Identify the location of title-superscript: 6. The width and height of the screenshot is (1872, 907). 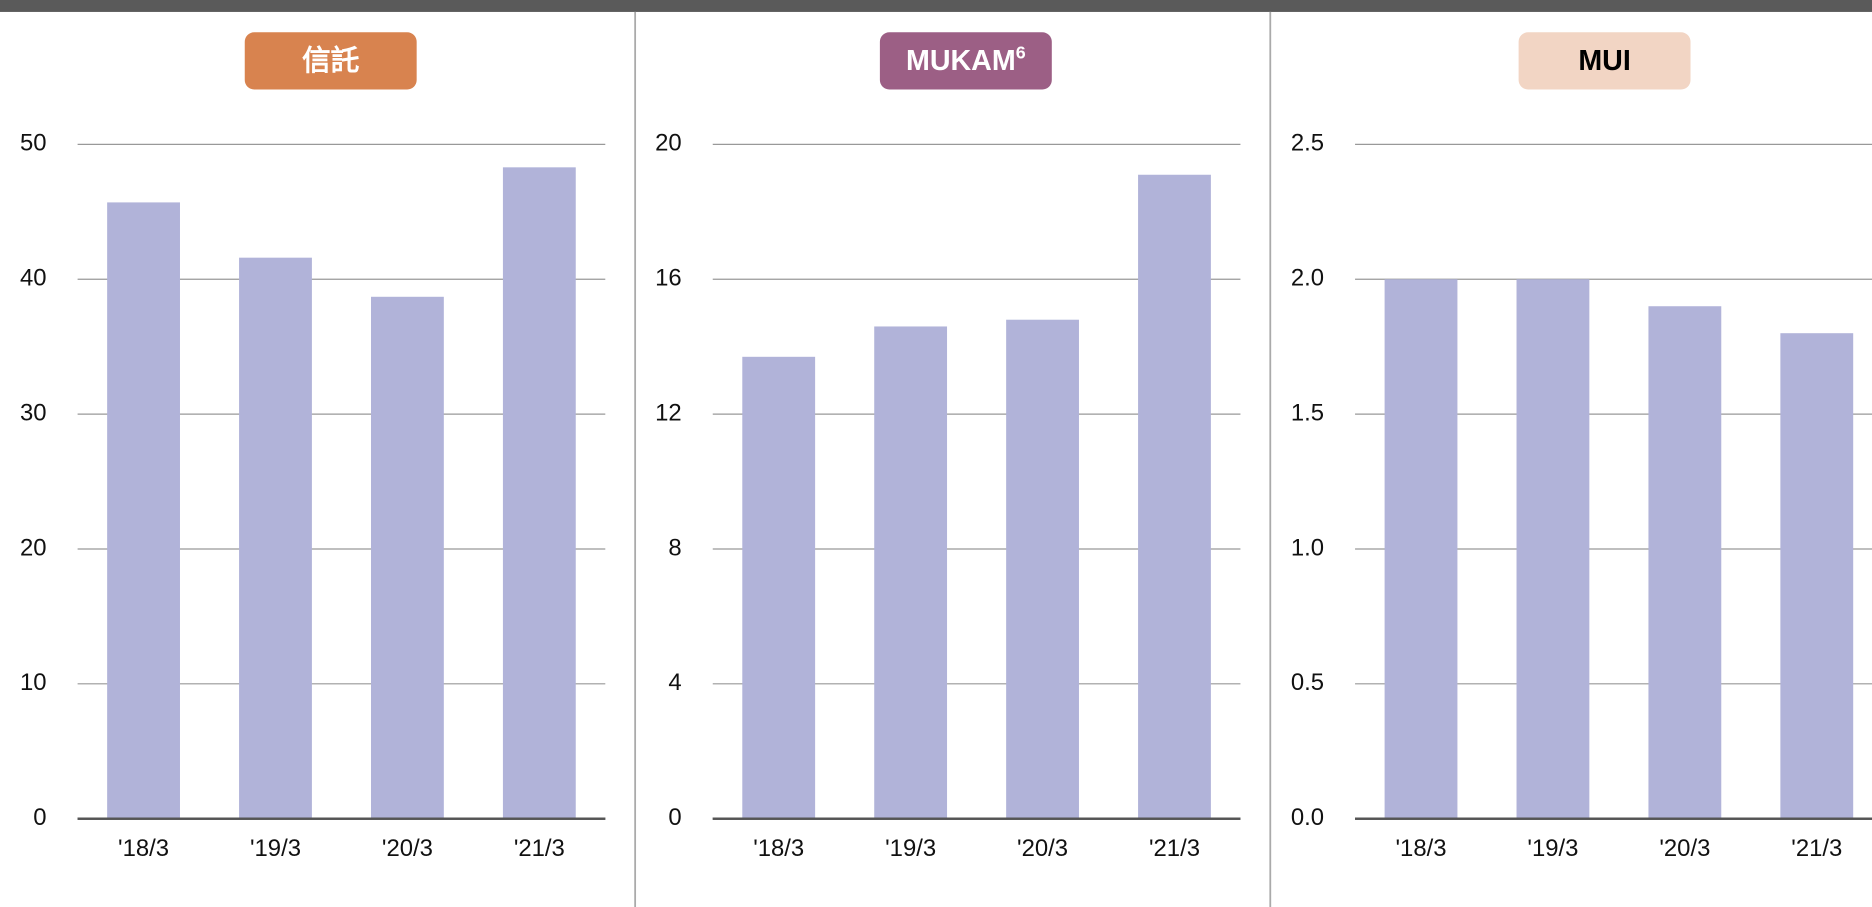
(1021, 52).